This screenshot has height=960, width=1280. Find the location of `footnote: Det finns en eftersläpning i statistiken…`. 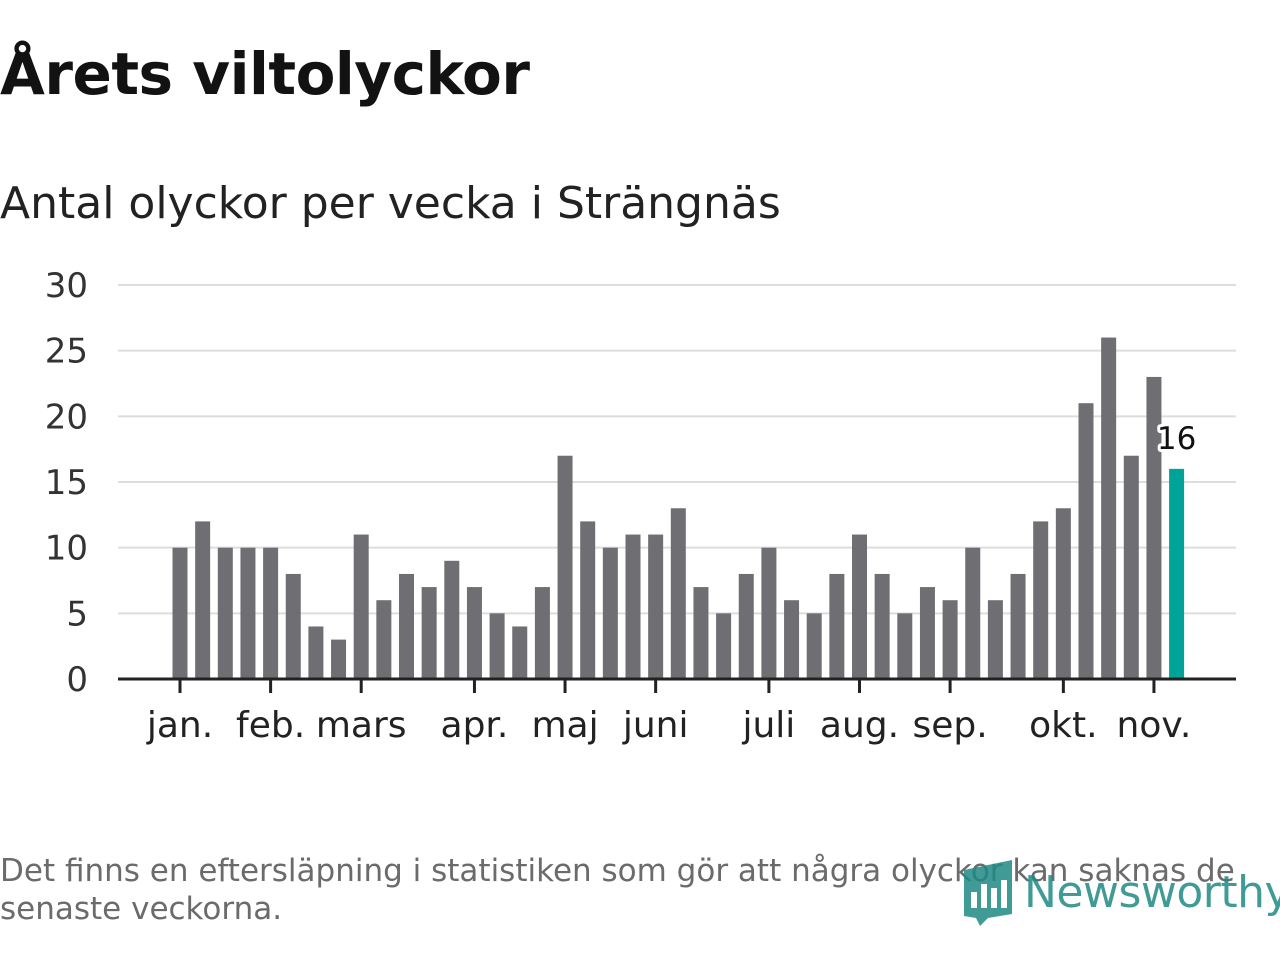

footnote: Det finns en eftersläpning i statistiken… is located at coordinates (617, 890).